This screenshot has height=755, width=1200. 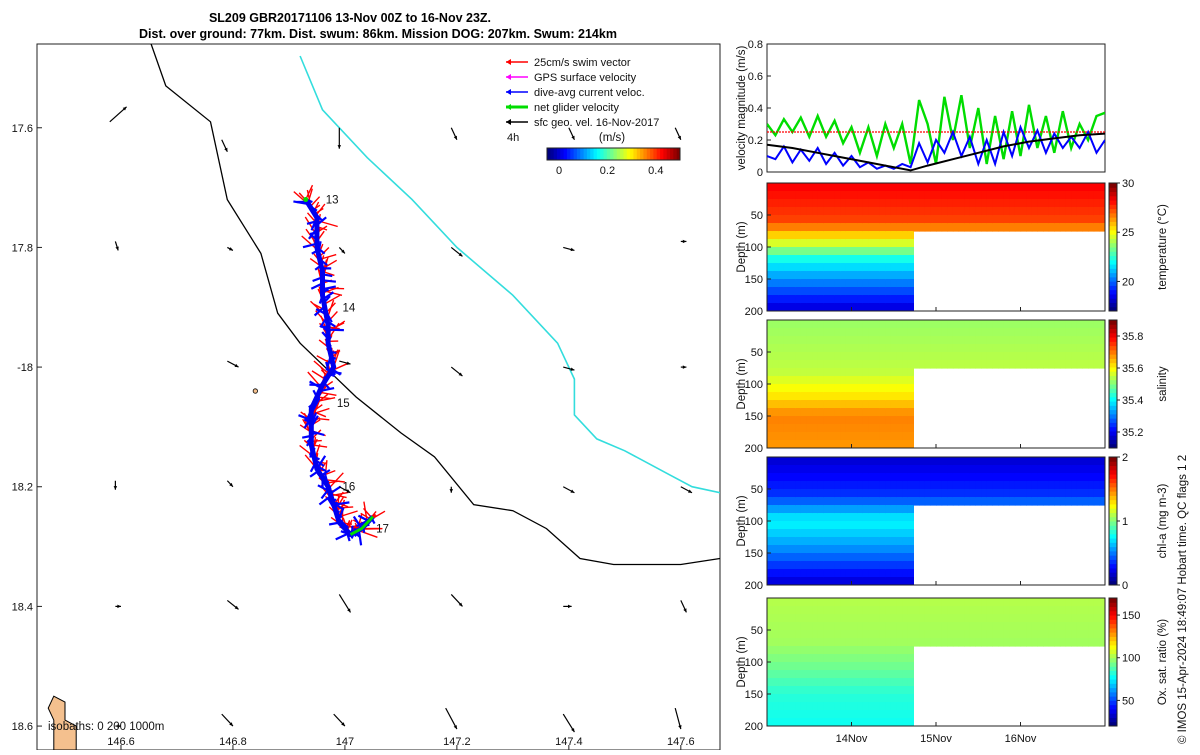 What do you see at coordinates (1132, 369) in the screenshot?
I see `colorbar-tick-label: 35.6` at bounding box center [1132, 369].